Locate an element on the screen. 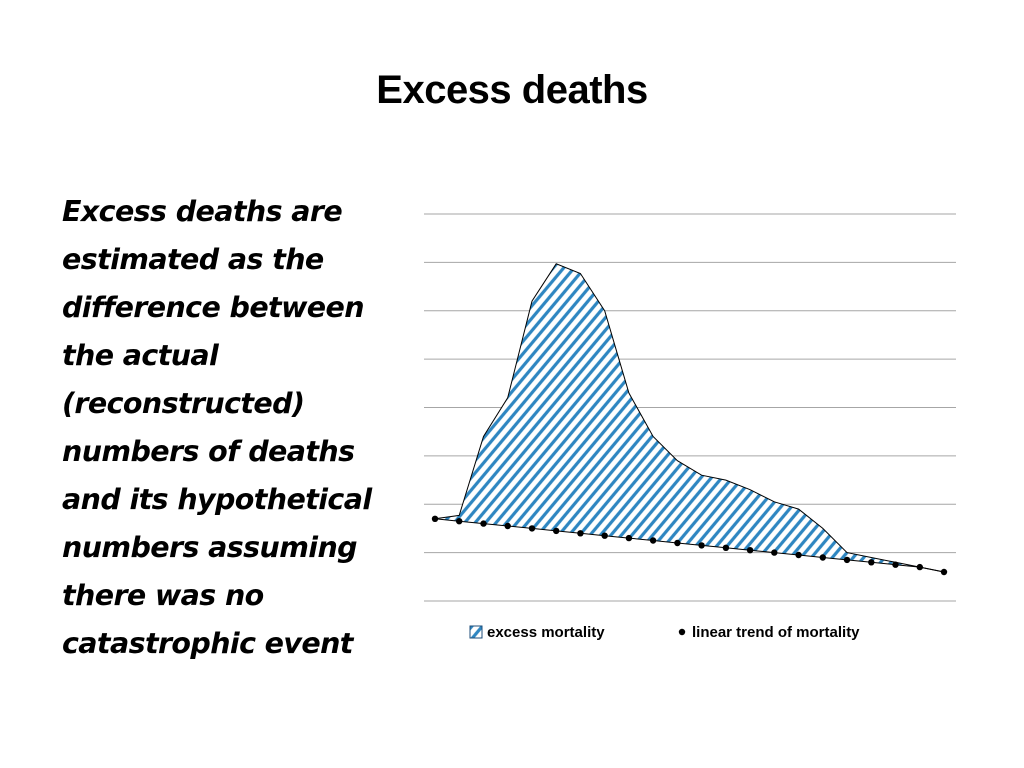 The height and width of the screenshot is (768, 1024). legend-swatch-excess-mortality is located at coordinates (476, 632).